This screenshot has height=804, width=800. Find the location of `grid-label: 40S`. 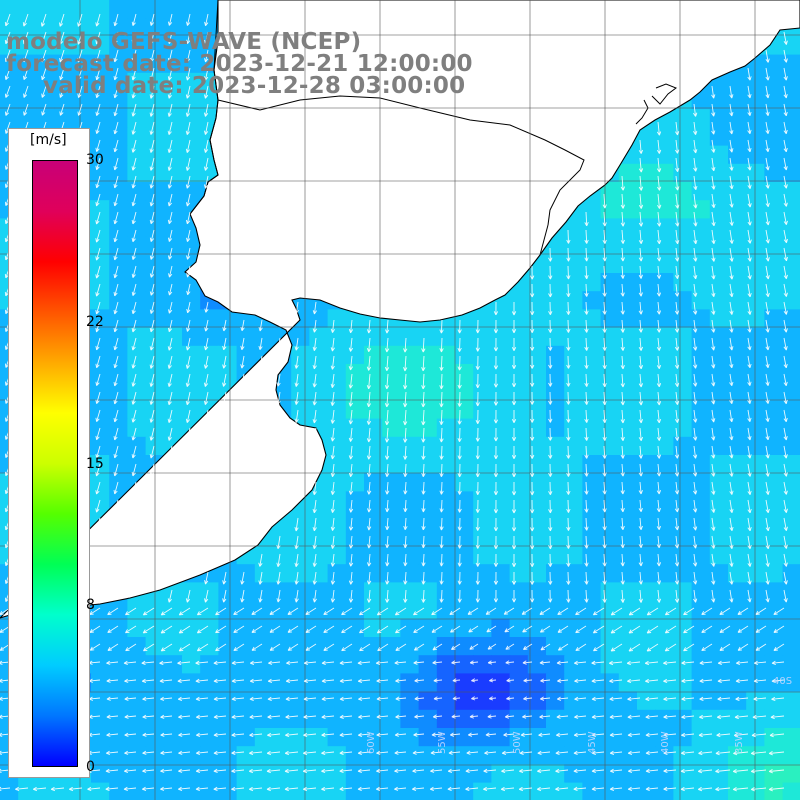

grid-label: 40S is located at coordinates (782, 681).